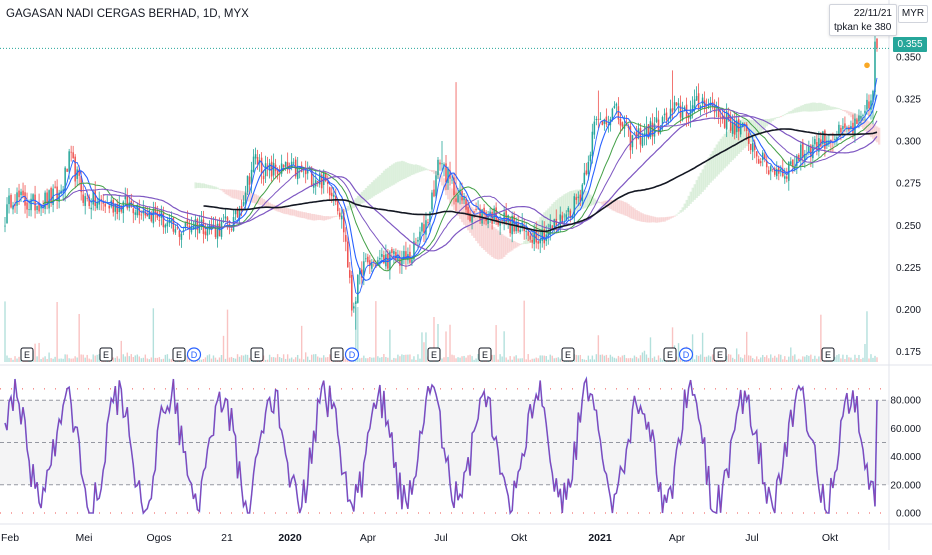 Image resolution: width=932 pixels, height=555 pixels. I want to click on currency-button: MYR, so click(913, 14).